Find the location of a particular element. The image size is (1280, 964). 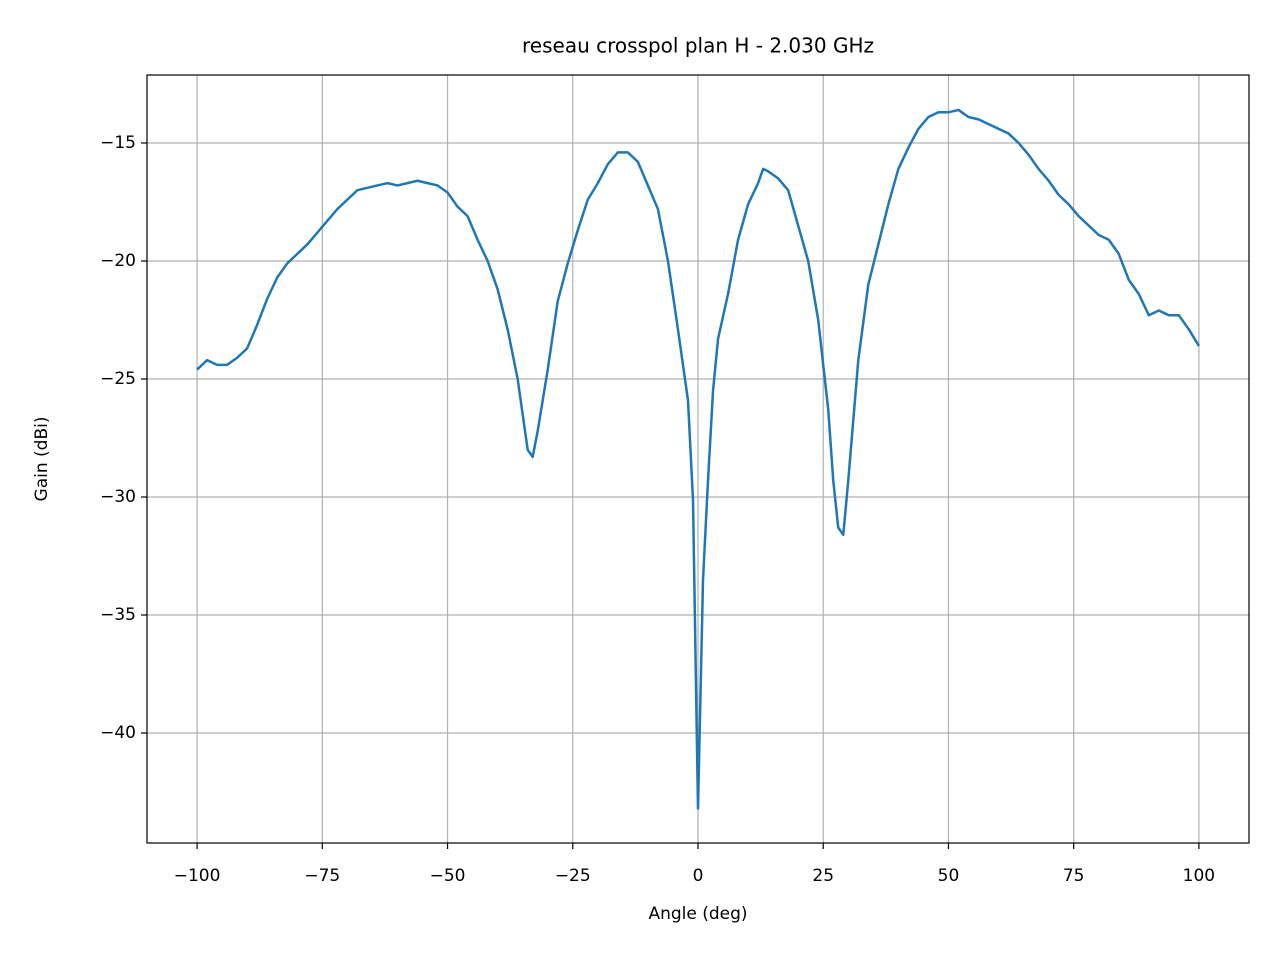

y-tick-label: −25 is located at coordinates (118, 379).